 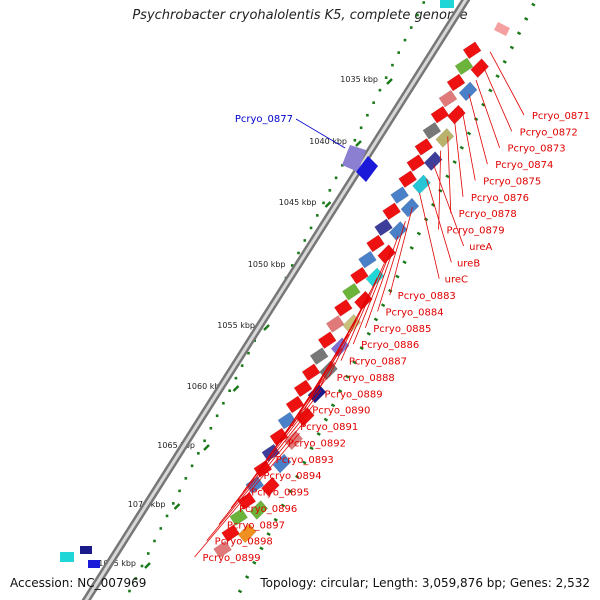 I want to click on gene-label: Pcryo_0879, so click(x=475, y=231).